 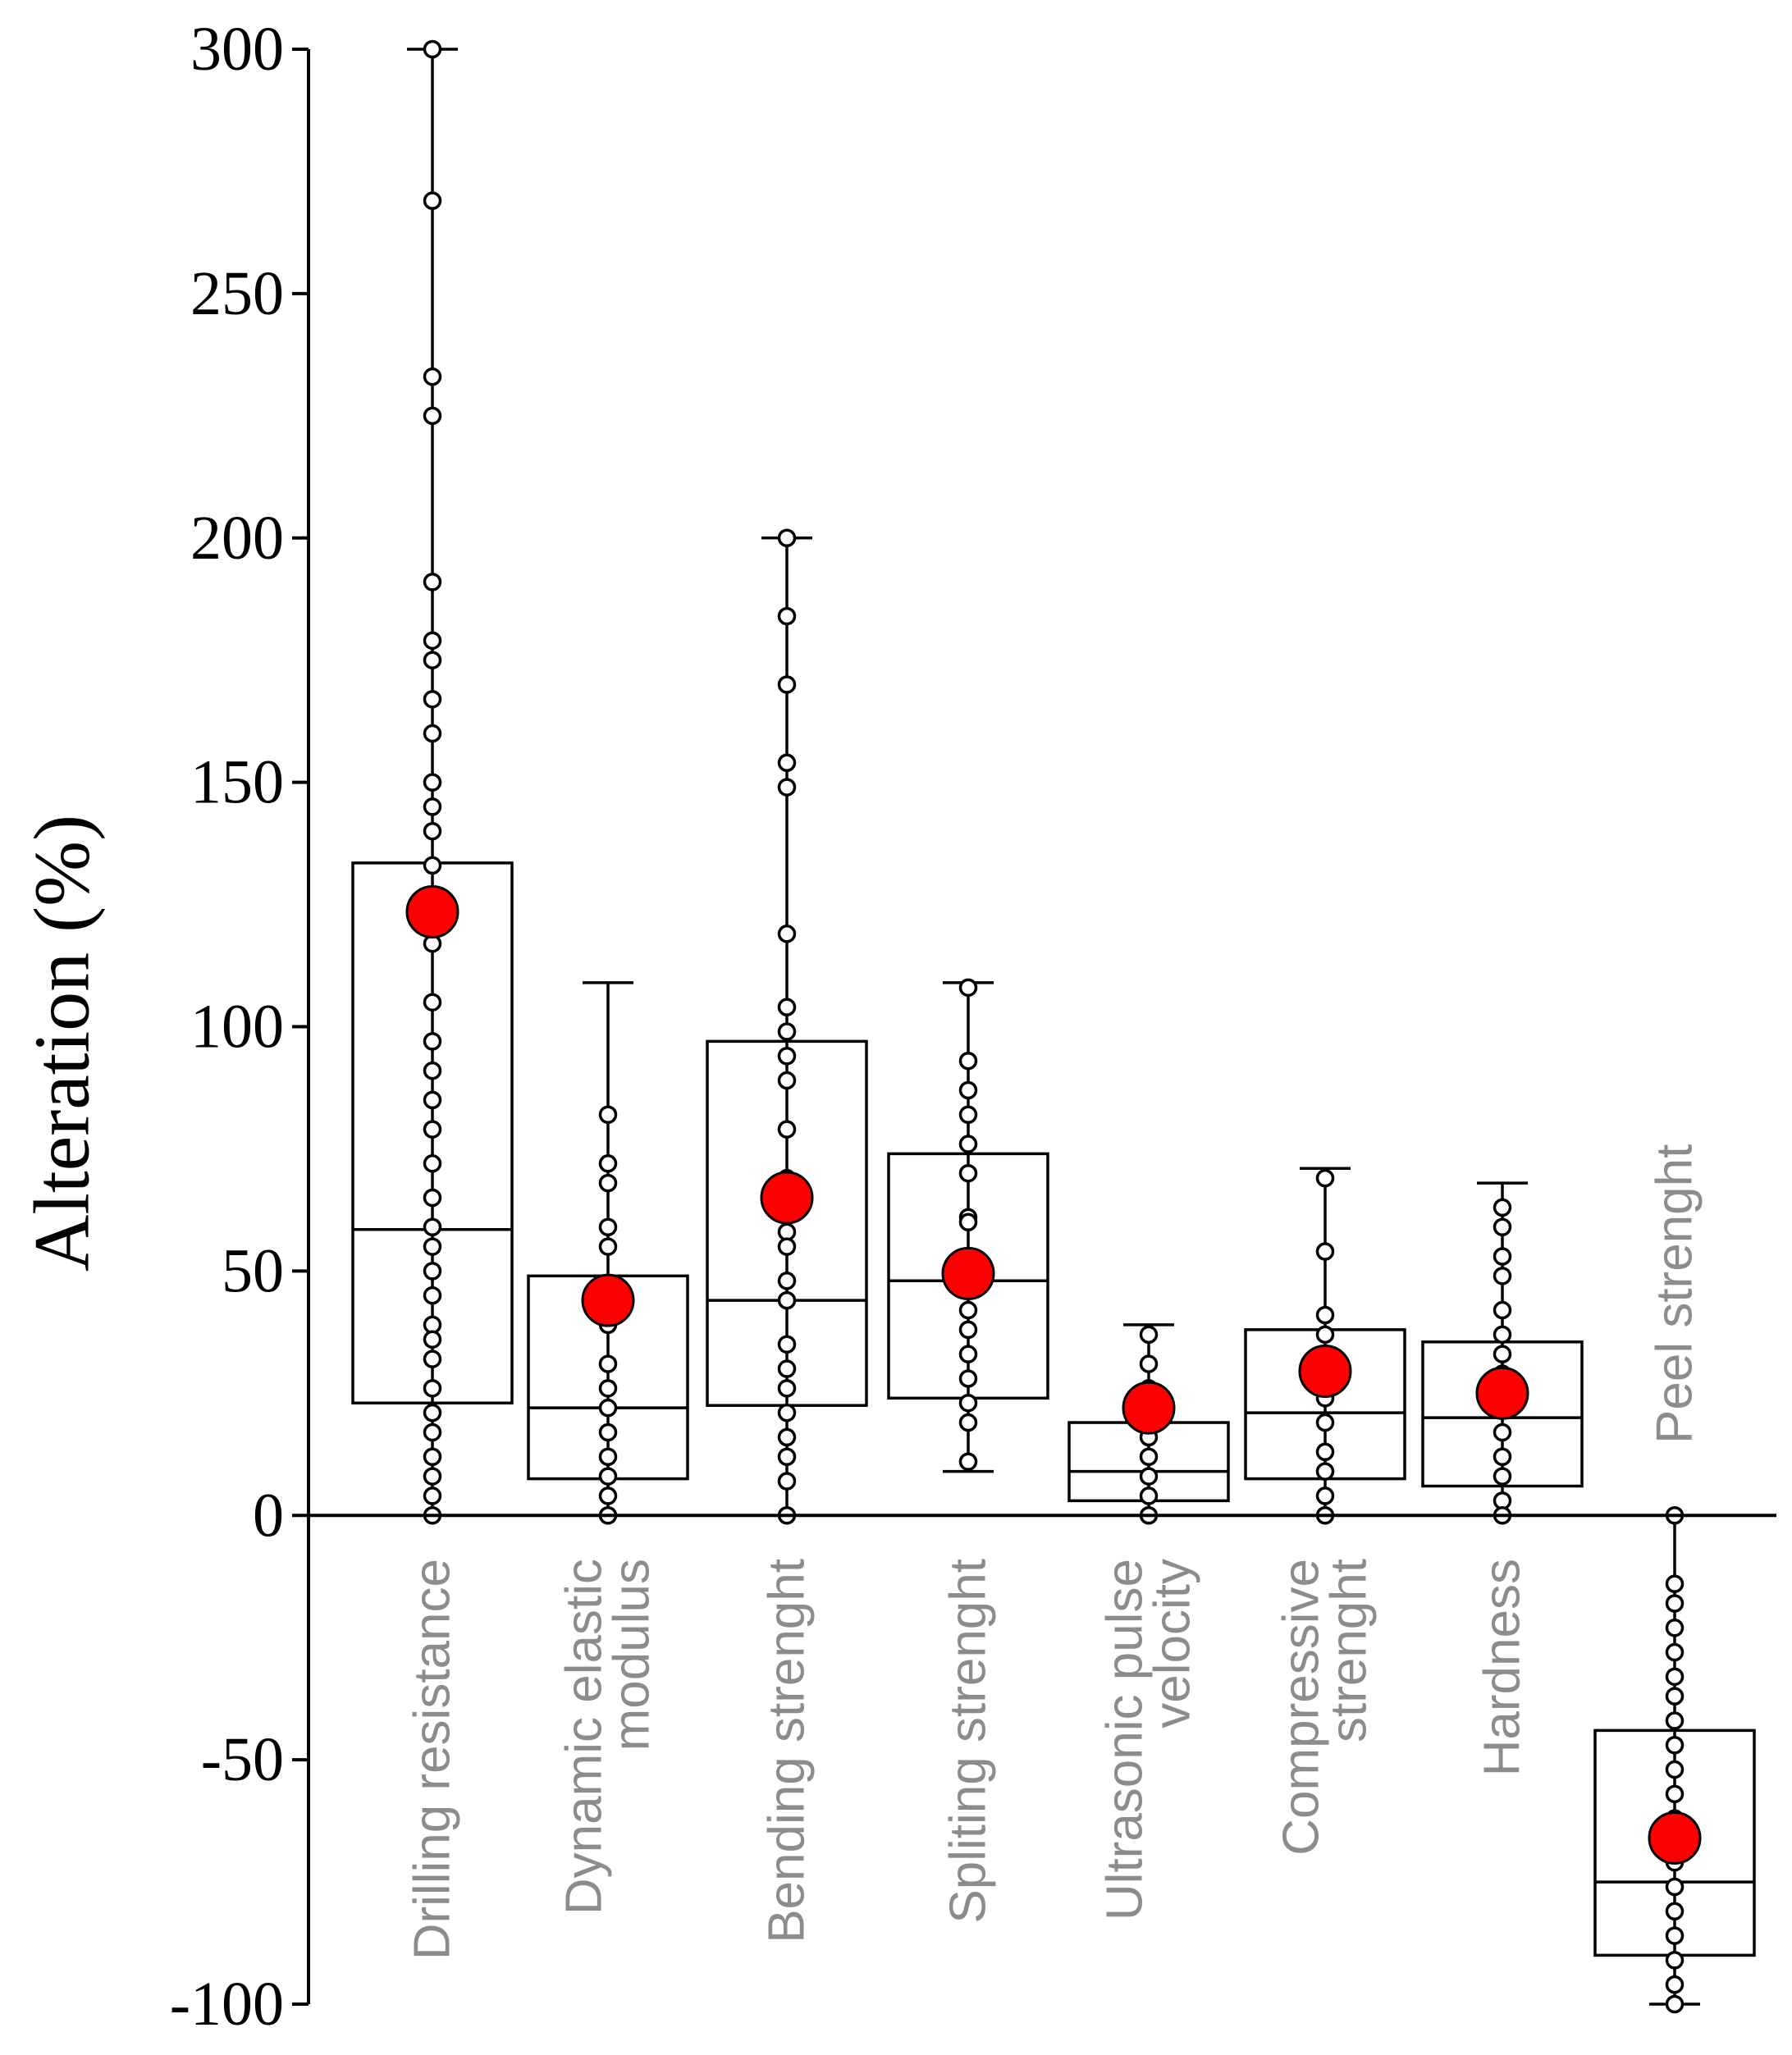 I want to click on y-tick-label: 150, so click(x=237, y=782).